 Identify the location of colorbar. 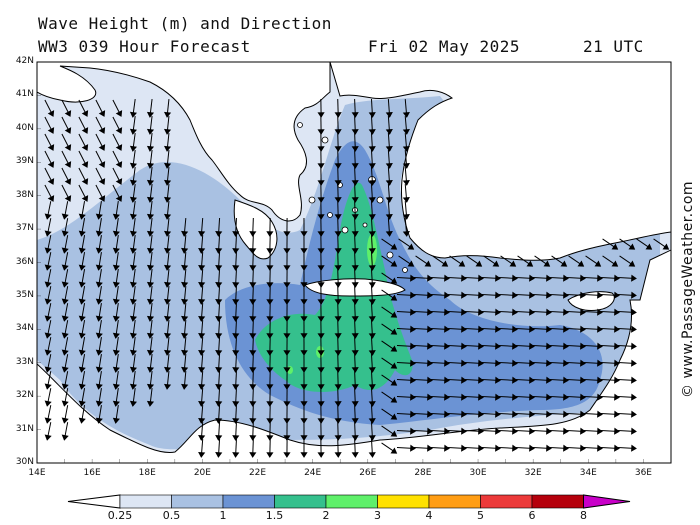
(349, 501).